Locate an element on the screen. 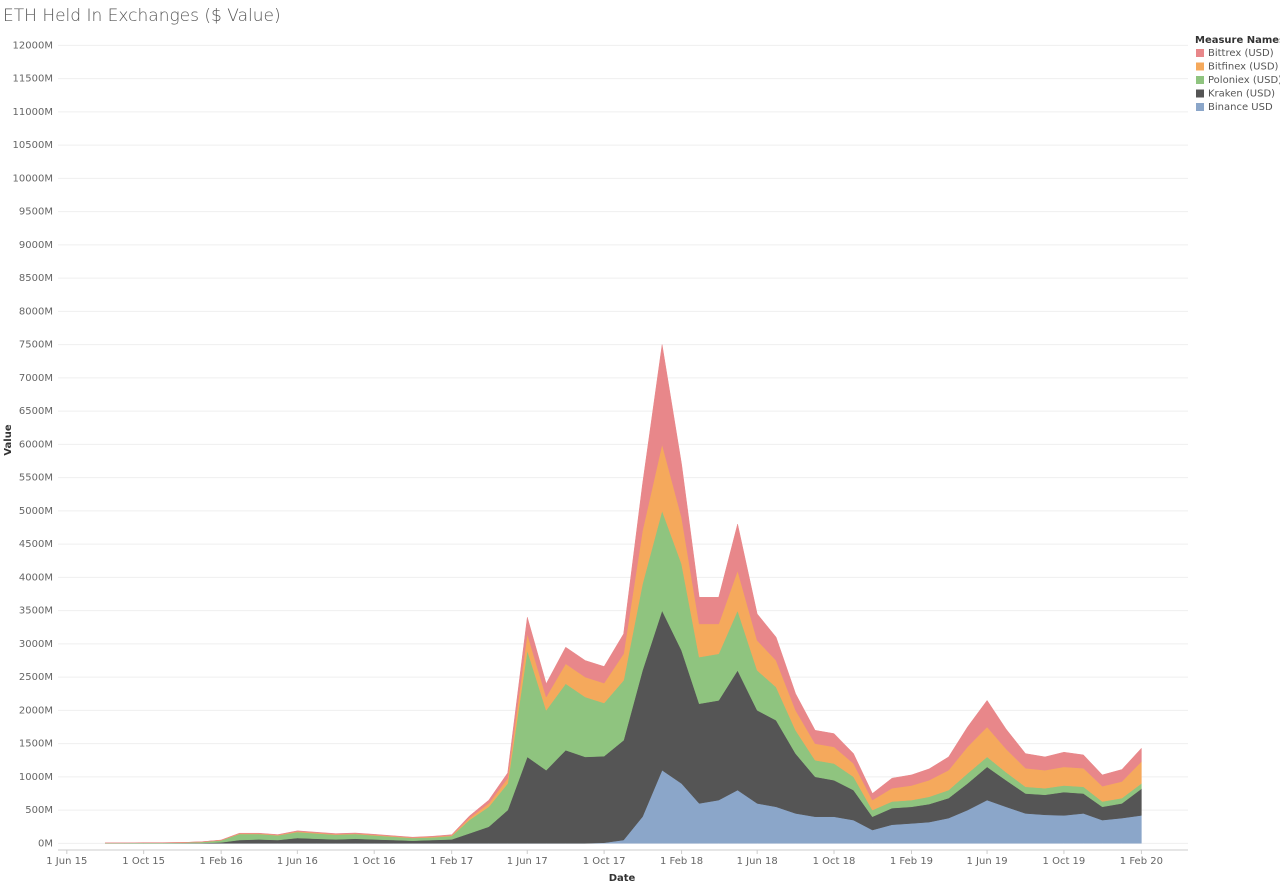 This screenshot has height=888, width=1280. y-tick-label: 12000M is located at coordinates (33, 45).